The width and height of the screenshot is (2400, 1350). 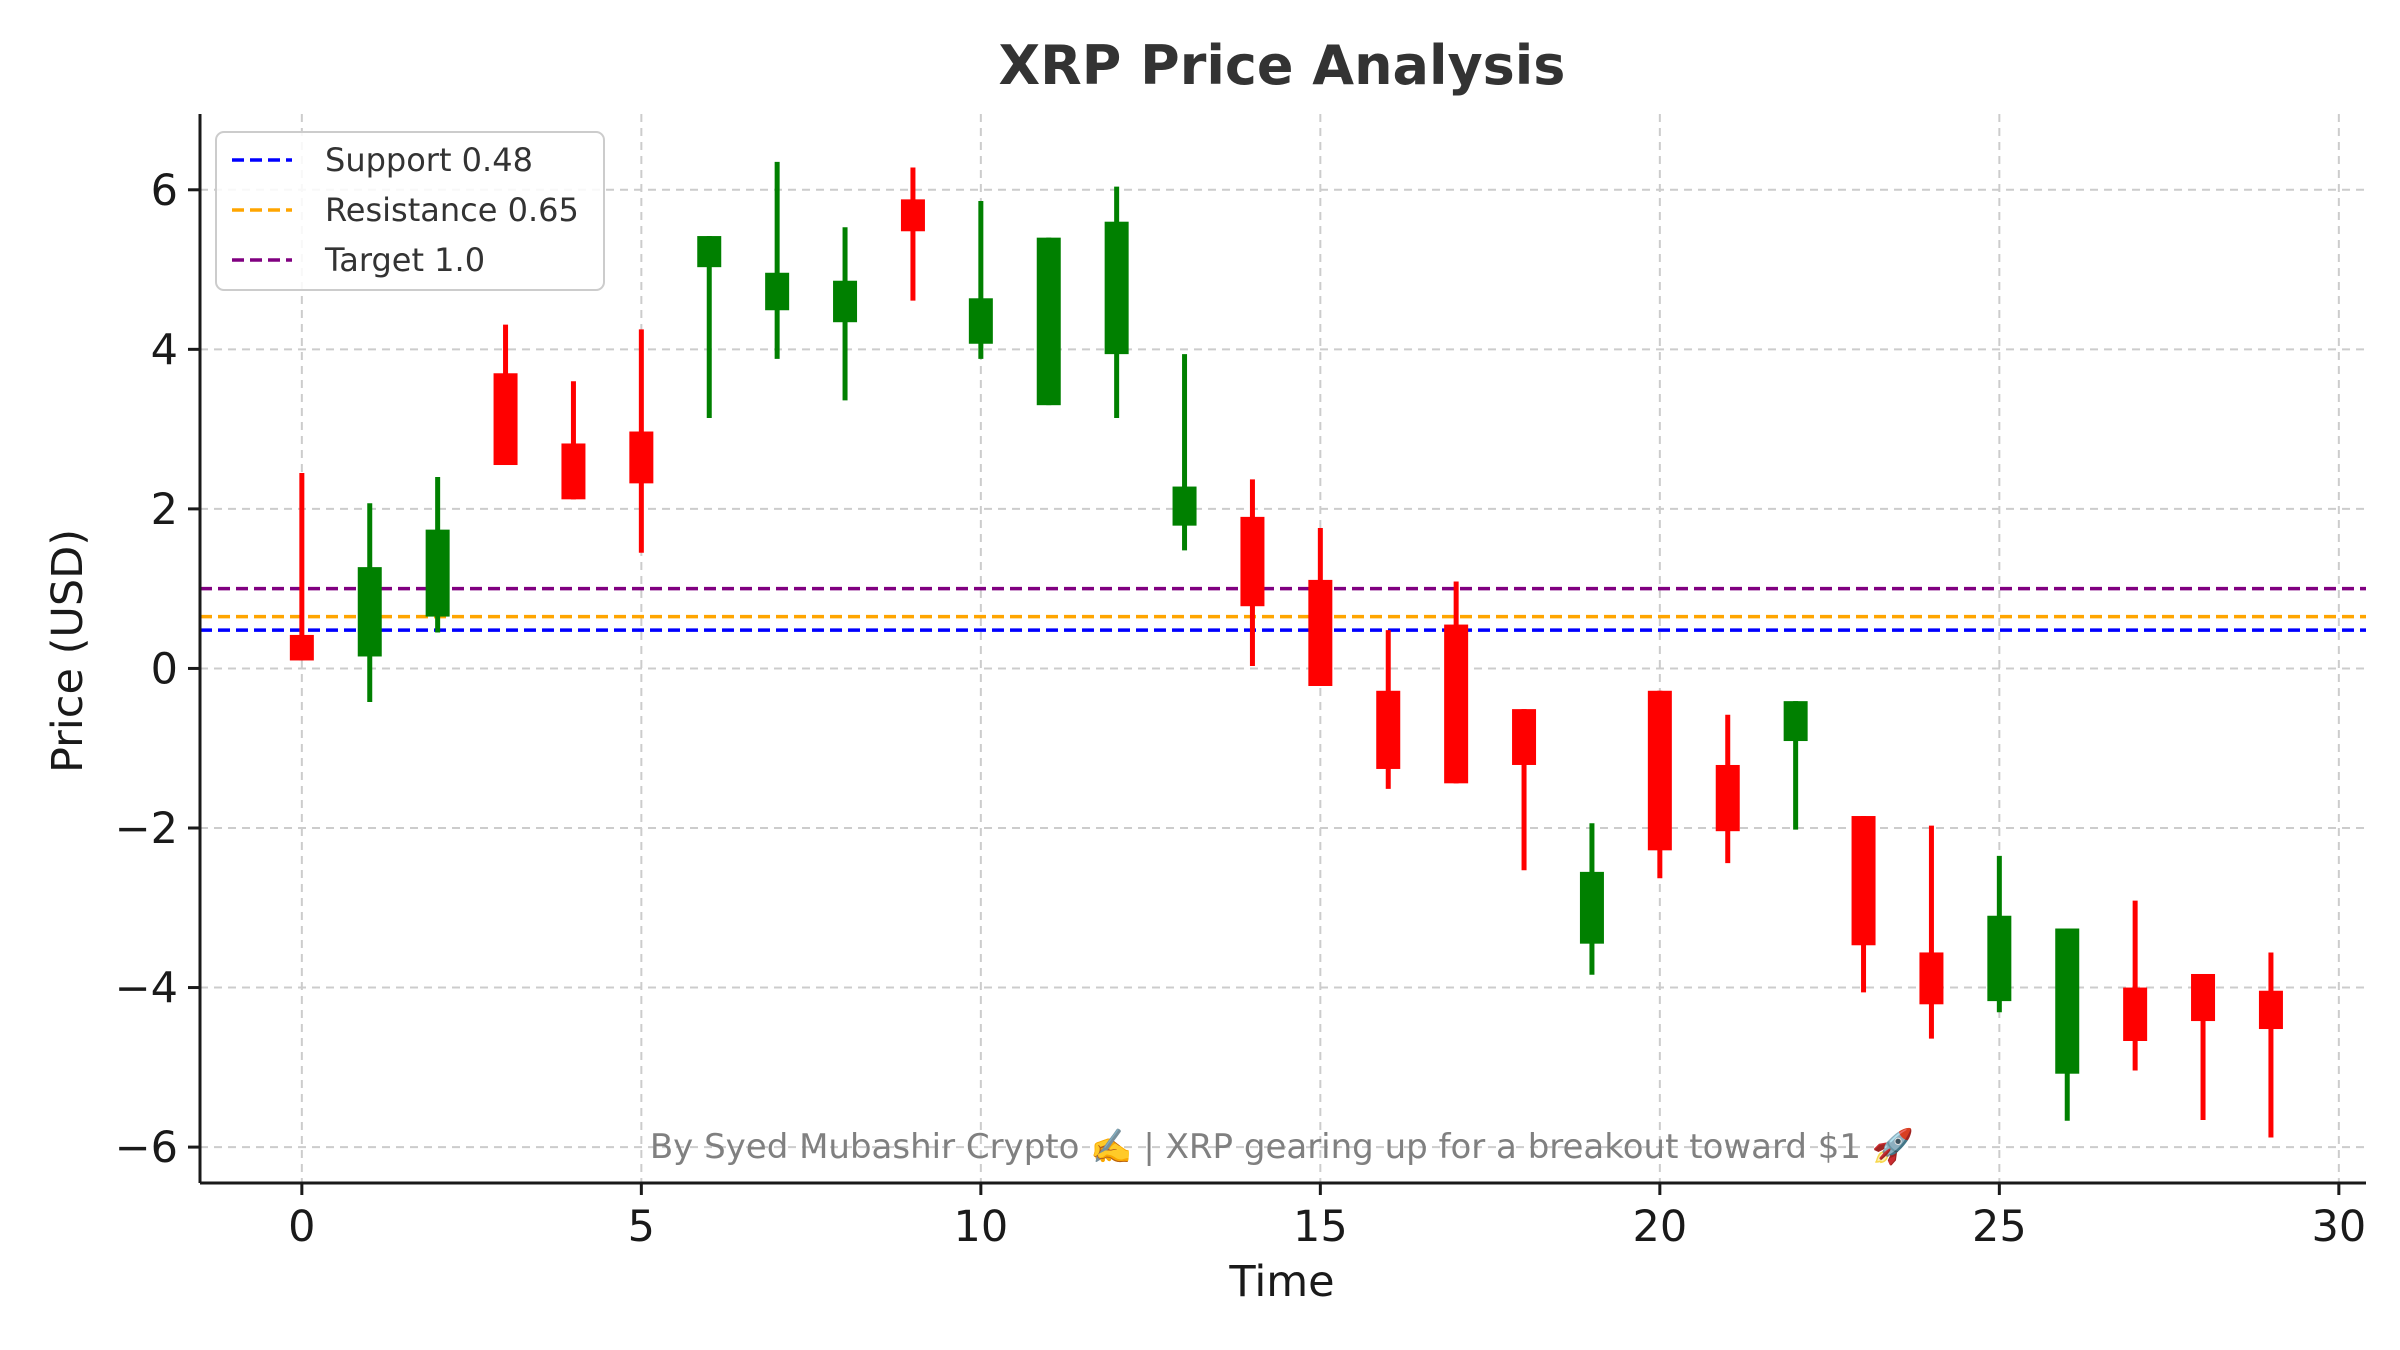 I want to click on y-tick-label: −4, so click(x=146, y=989).